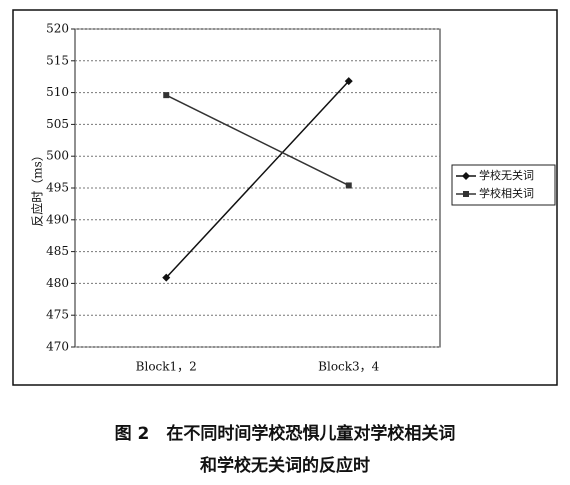  Describe the element at coordinates (57, 283) in the screenshot. I see `y-tick-label: 480` at that location.